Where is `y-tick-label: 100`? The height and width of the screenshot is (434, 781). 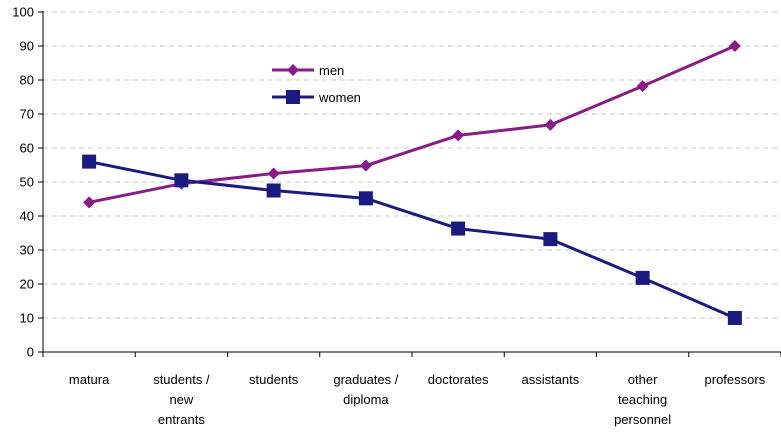
y-tick-label: 100 is located at coordinates (23, 12).